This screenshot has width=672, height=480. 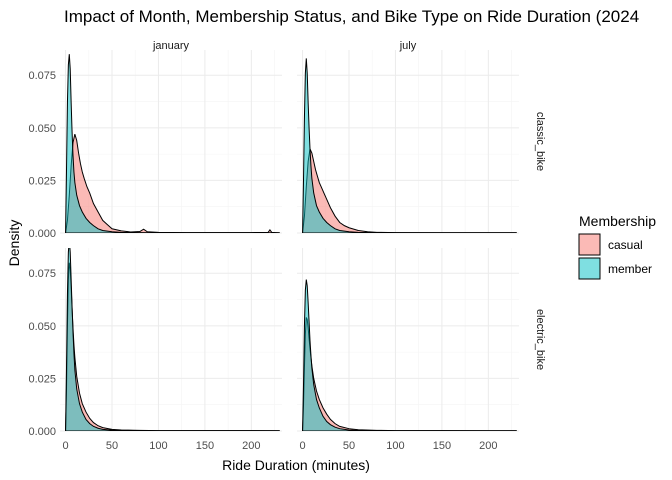 I want to click on facet-label-classic_bike: classic_bike, so click(x=540, y=141).